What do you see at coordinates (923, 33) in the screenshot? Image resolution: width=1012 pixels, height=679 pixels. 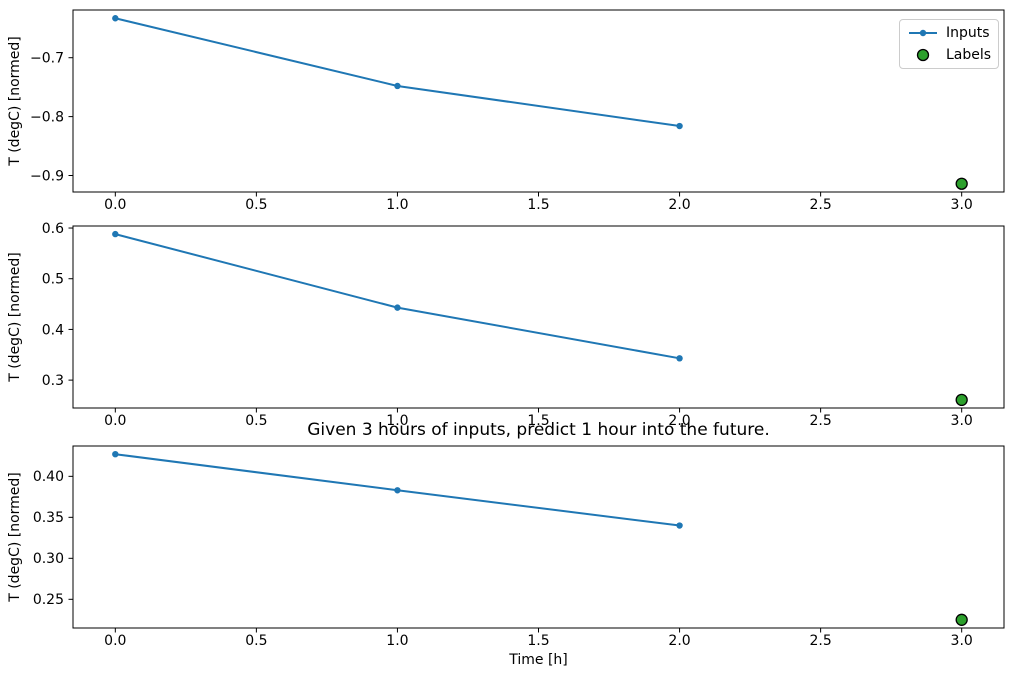 I see `inputs-line-marker-icon` at bounding box center [923, 33].